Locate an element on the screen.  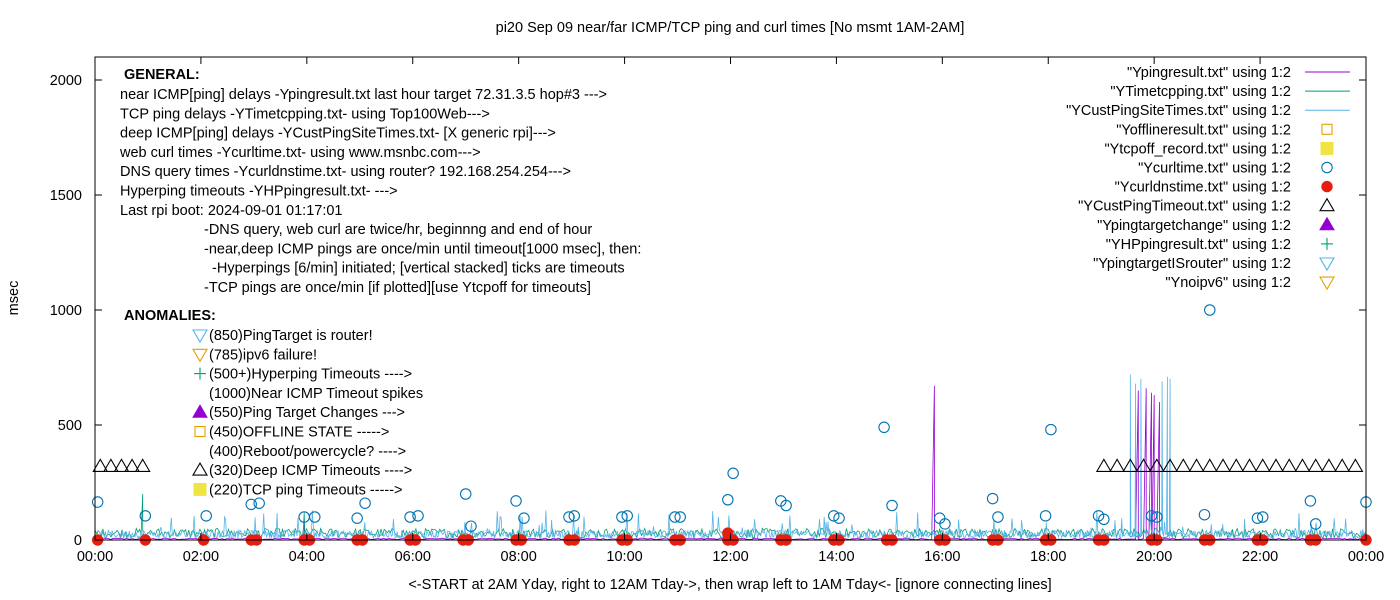
legend-label-11: "Ynoipv6" using 1:2 is located at coordinates (1228, 283).